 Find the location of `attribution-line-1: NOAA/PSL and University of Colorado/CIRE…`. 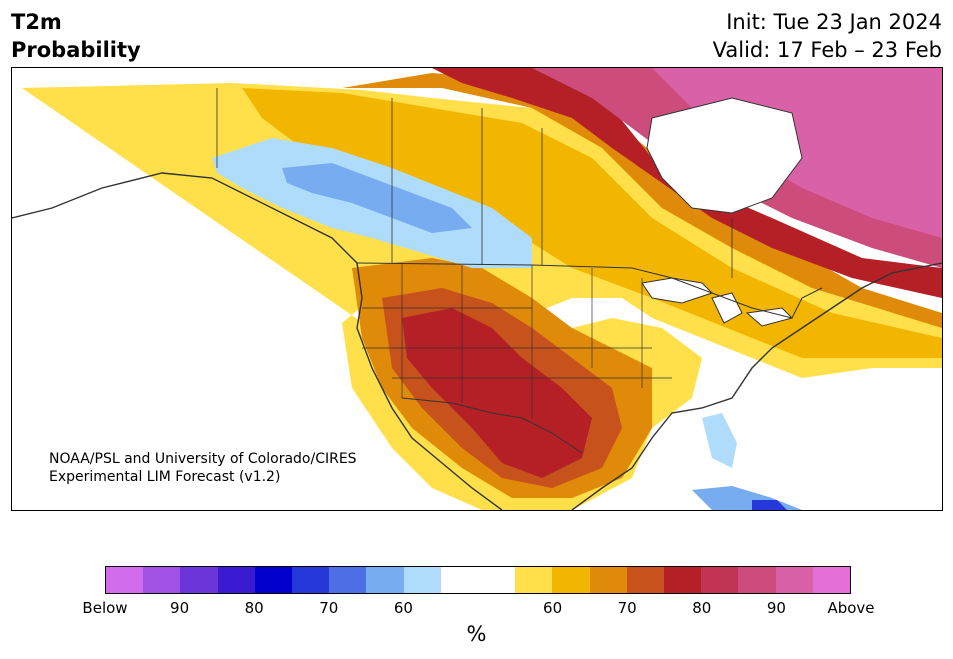

attribution-line-1: NOAA/PSL and University of Colorado/CIRE… is located at coordinates (203, 459).